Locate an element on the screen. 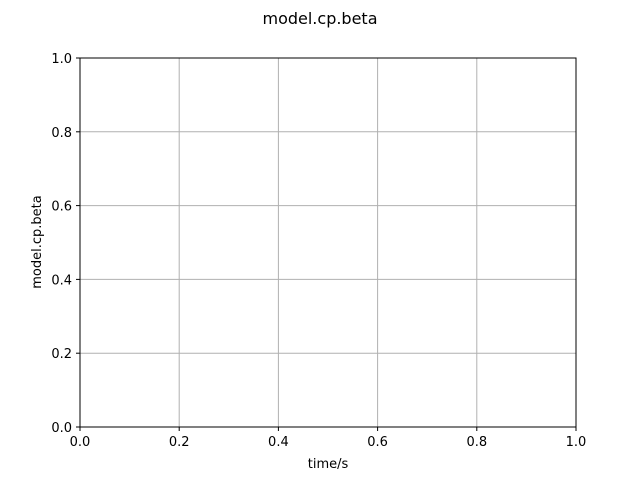 The height and width of the screenshot is (480, 640). y-tick-label: 0.2 is located at coordinates (61, 354).